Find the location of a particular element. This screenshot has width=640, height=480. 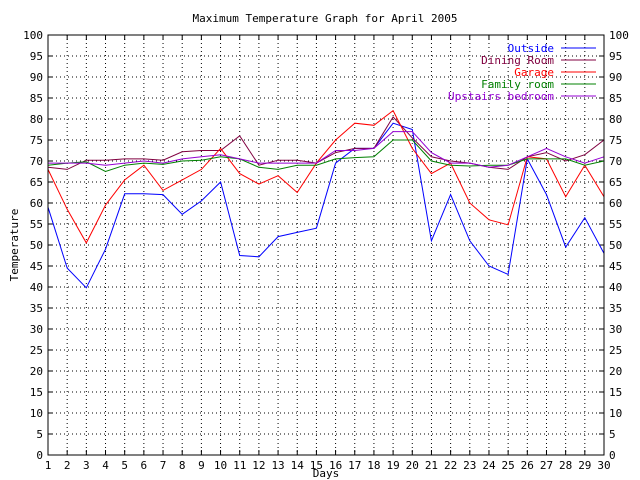

y-tick-label: 60 is located at coordinates (36, 203).